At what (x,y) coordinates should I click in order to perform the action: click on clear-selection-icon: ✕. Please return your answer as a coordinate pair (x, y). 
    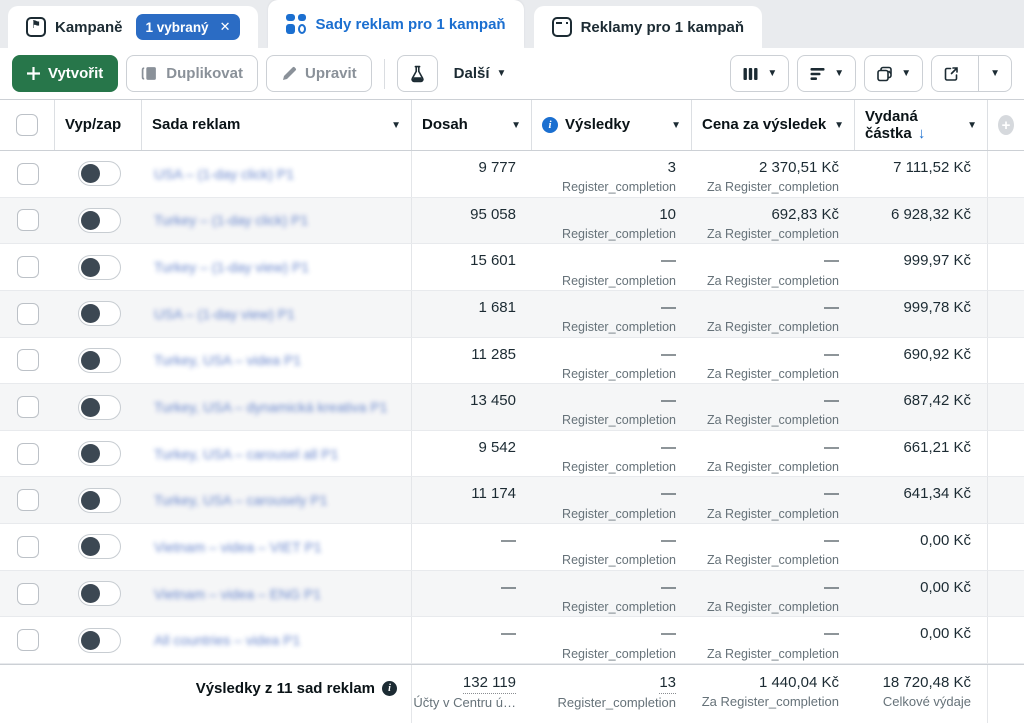
    Looking at the image, I should click on (225, 26).